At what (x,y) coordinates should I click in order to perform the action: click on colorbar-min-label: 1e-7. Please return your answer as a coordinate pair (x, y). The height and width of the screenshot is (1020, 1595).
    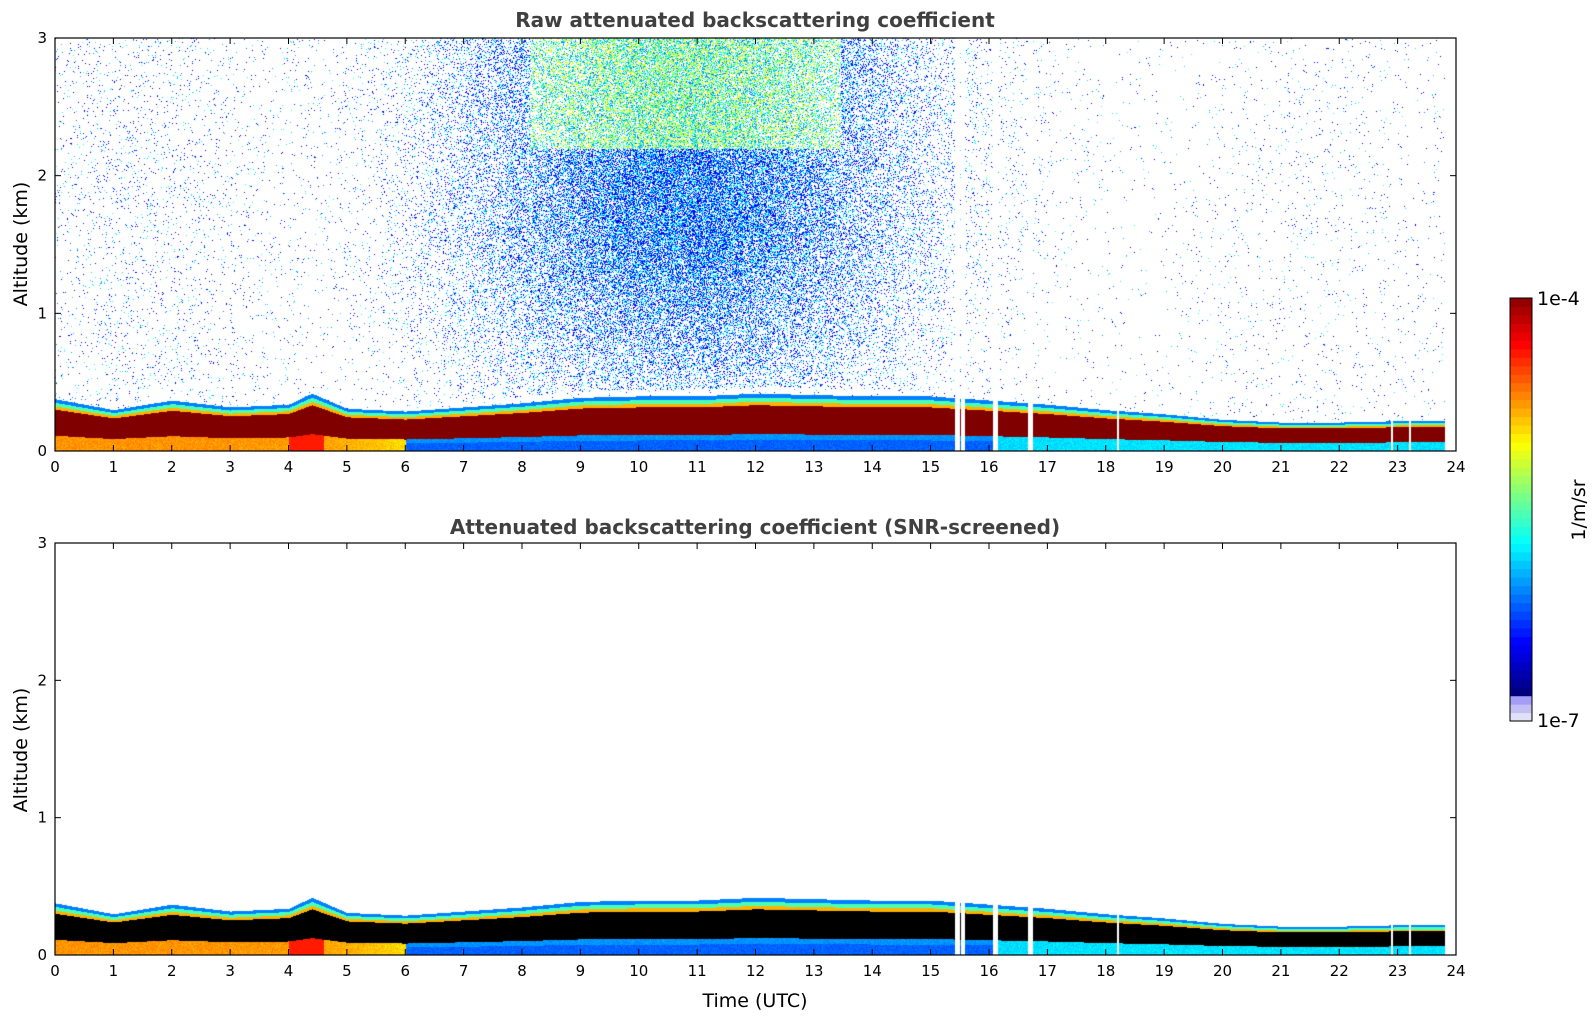
    Looking at the image, I should click on (1558, 721).